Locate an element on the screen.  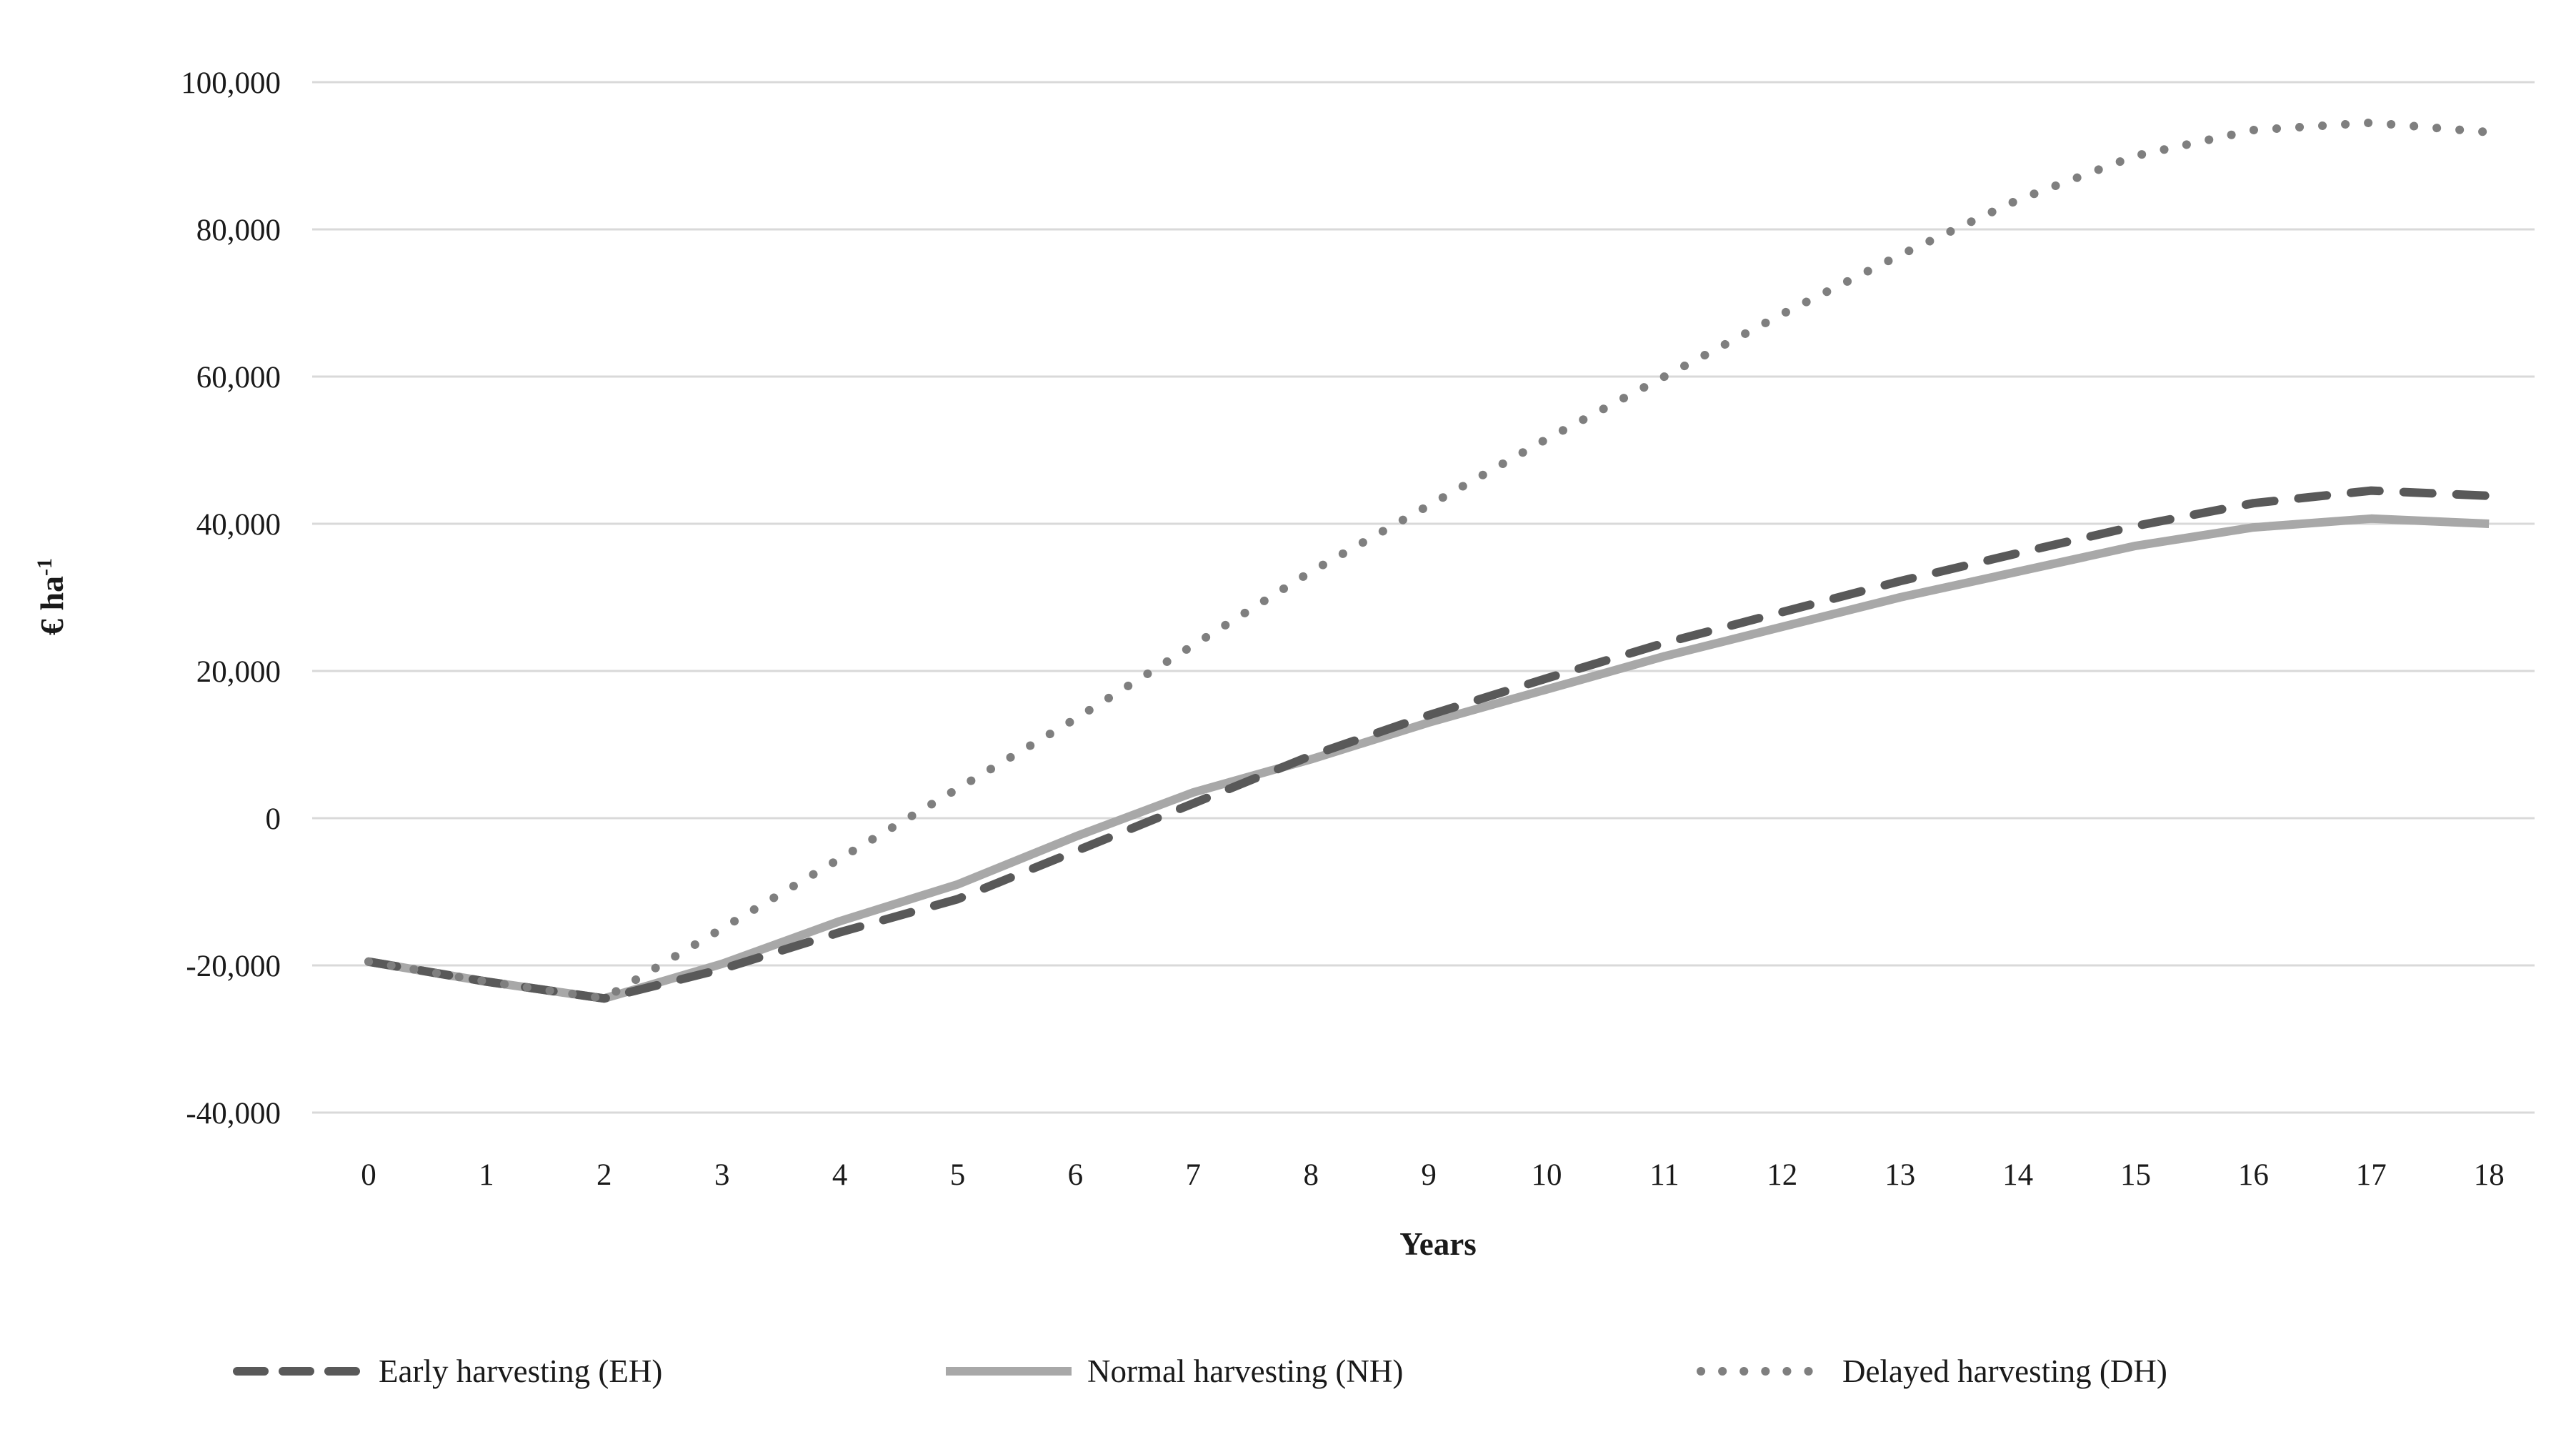
legend-label: Delayed harvesting (DH) is located at coordinates (2004, 1371).